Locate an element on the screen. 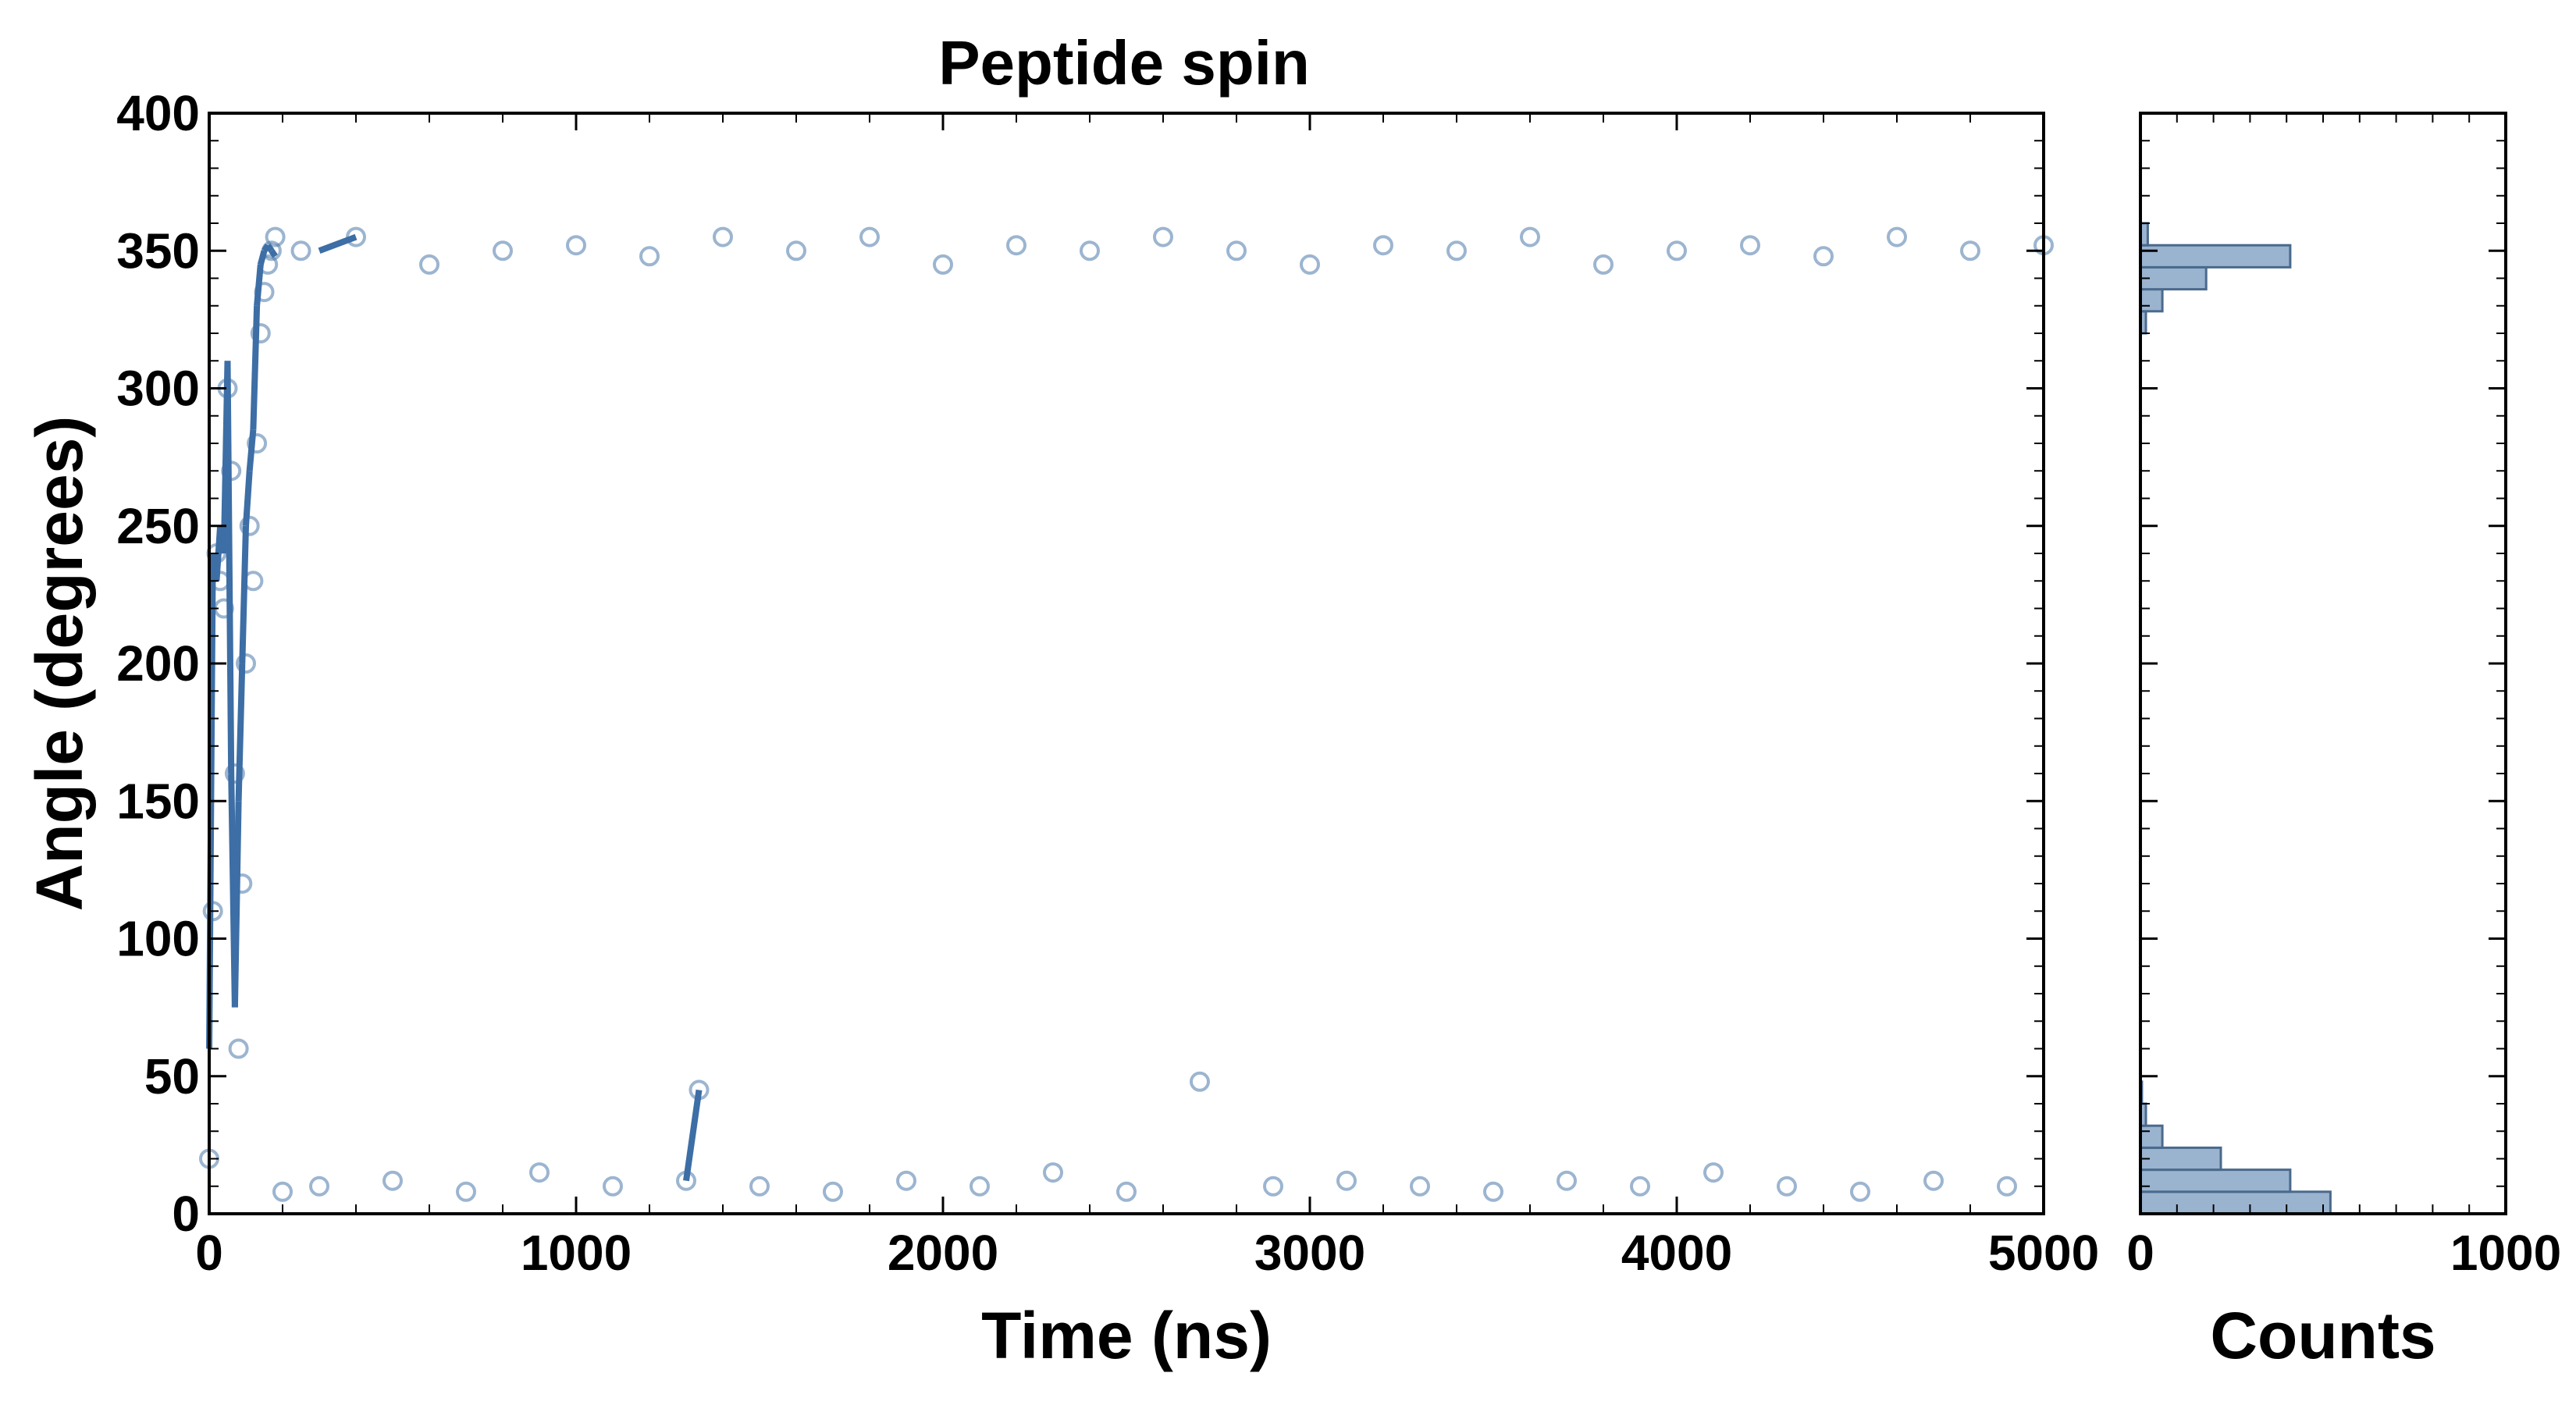 Image resolution: width=2576 pixels, height=1405 pixels. histogram-x-tick-label: 0 is located at coordinates (2140, 1253).